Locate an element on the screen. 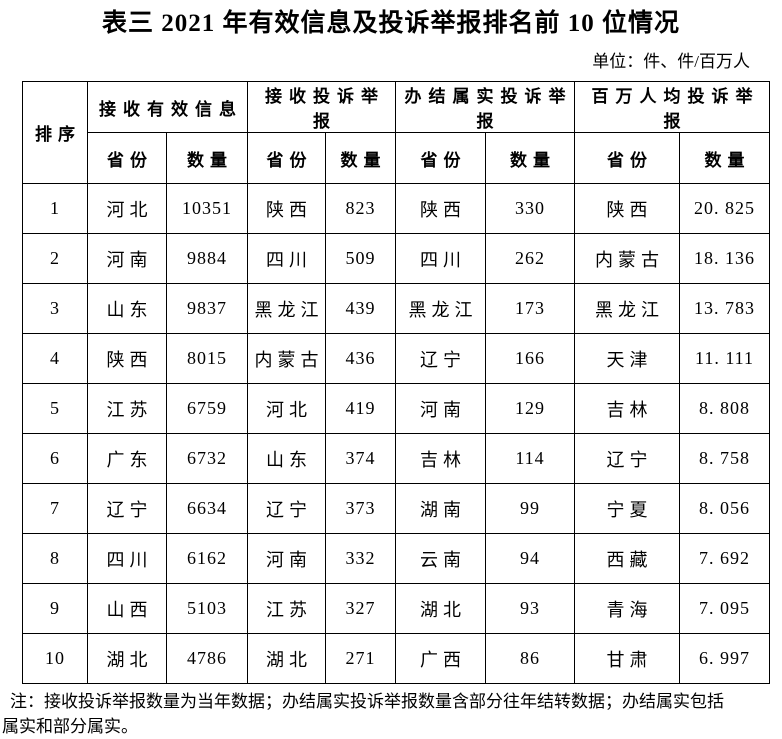 The image size is (782, 739). count-cell: 4786 is located at coordinates (207, 658).